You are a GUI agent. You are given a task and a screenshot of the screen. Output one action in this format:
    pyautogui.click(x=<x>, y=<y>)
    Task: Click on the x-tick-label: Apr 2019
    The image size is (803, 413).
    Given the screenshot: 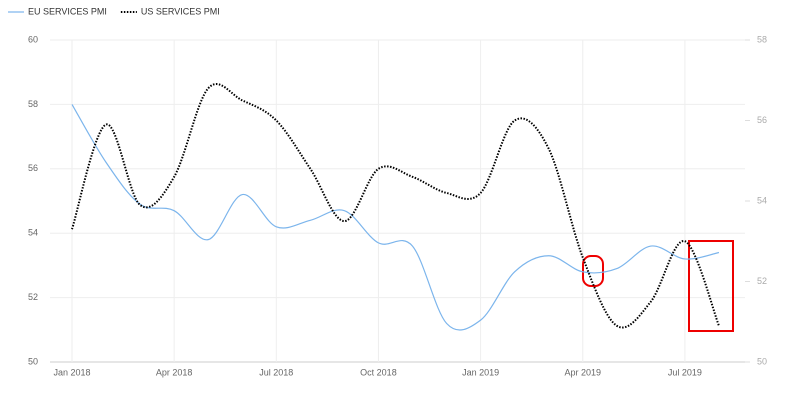 What is the action you would take?
    pyautogui.click(x=582, y=372)
    